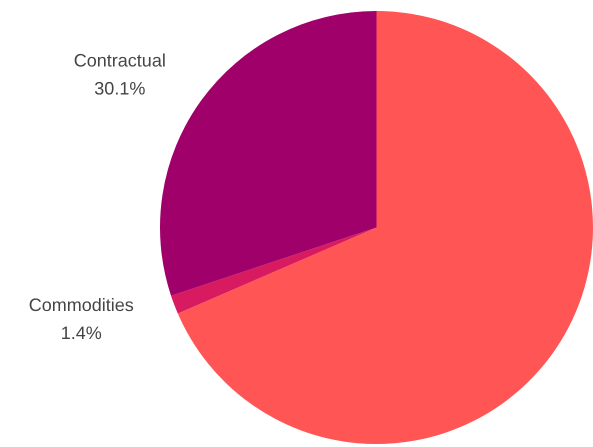  I want to click on slice-label: Contractual, so click(120, 60).